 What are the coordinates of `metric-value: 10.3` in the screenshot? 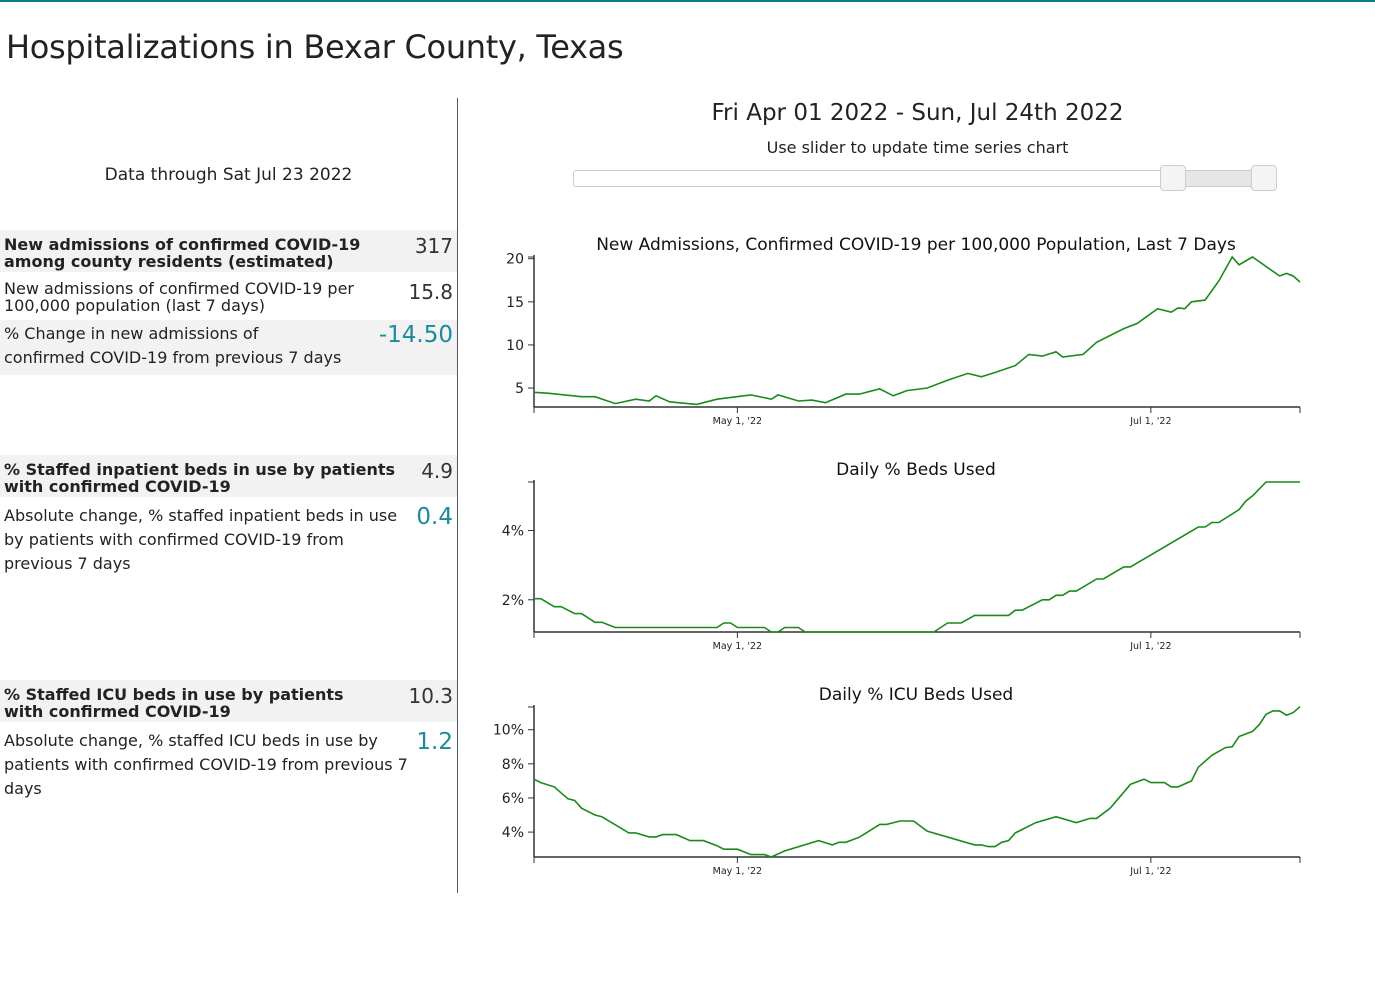 It's located at (430, 696).